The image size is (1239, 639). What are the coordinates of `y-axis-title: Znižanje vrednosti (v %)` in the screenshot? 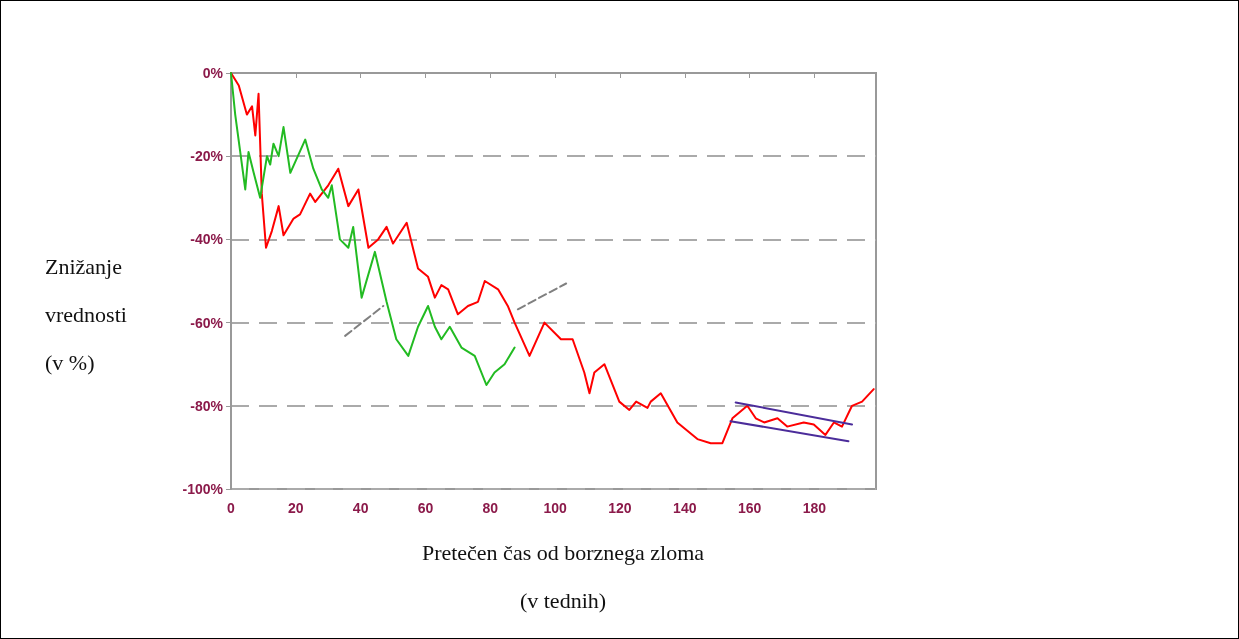 It's located at (86, 315).